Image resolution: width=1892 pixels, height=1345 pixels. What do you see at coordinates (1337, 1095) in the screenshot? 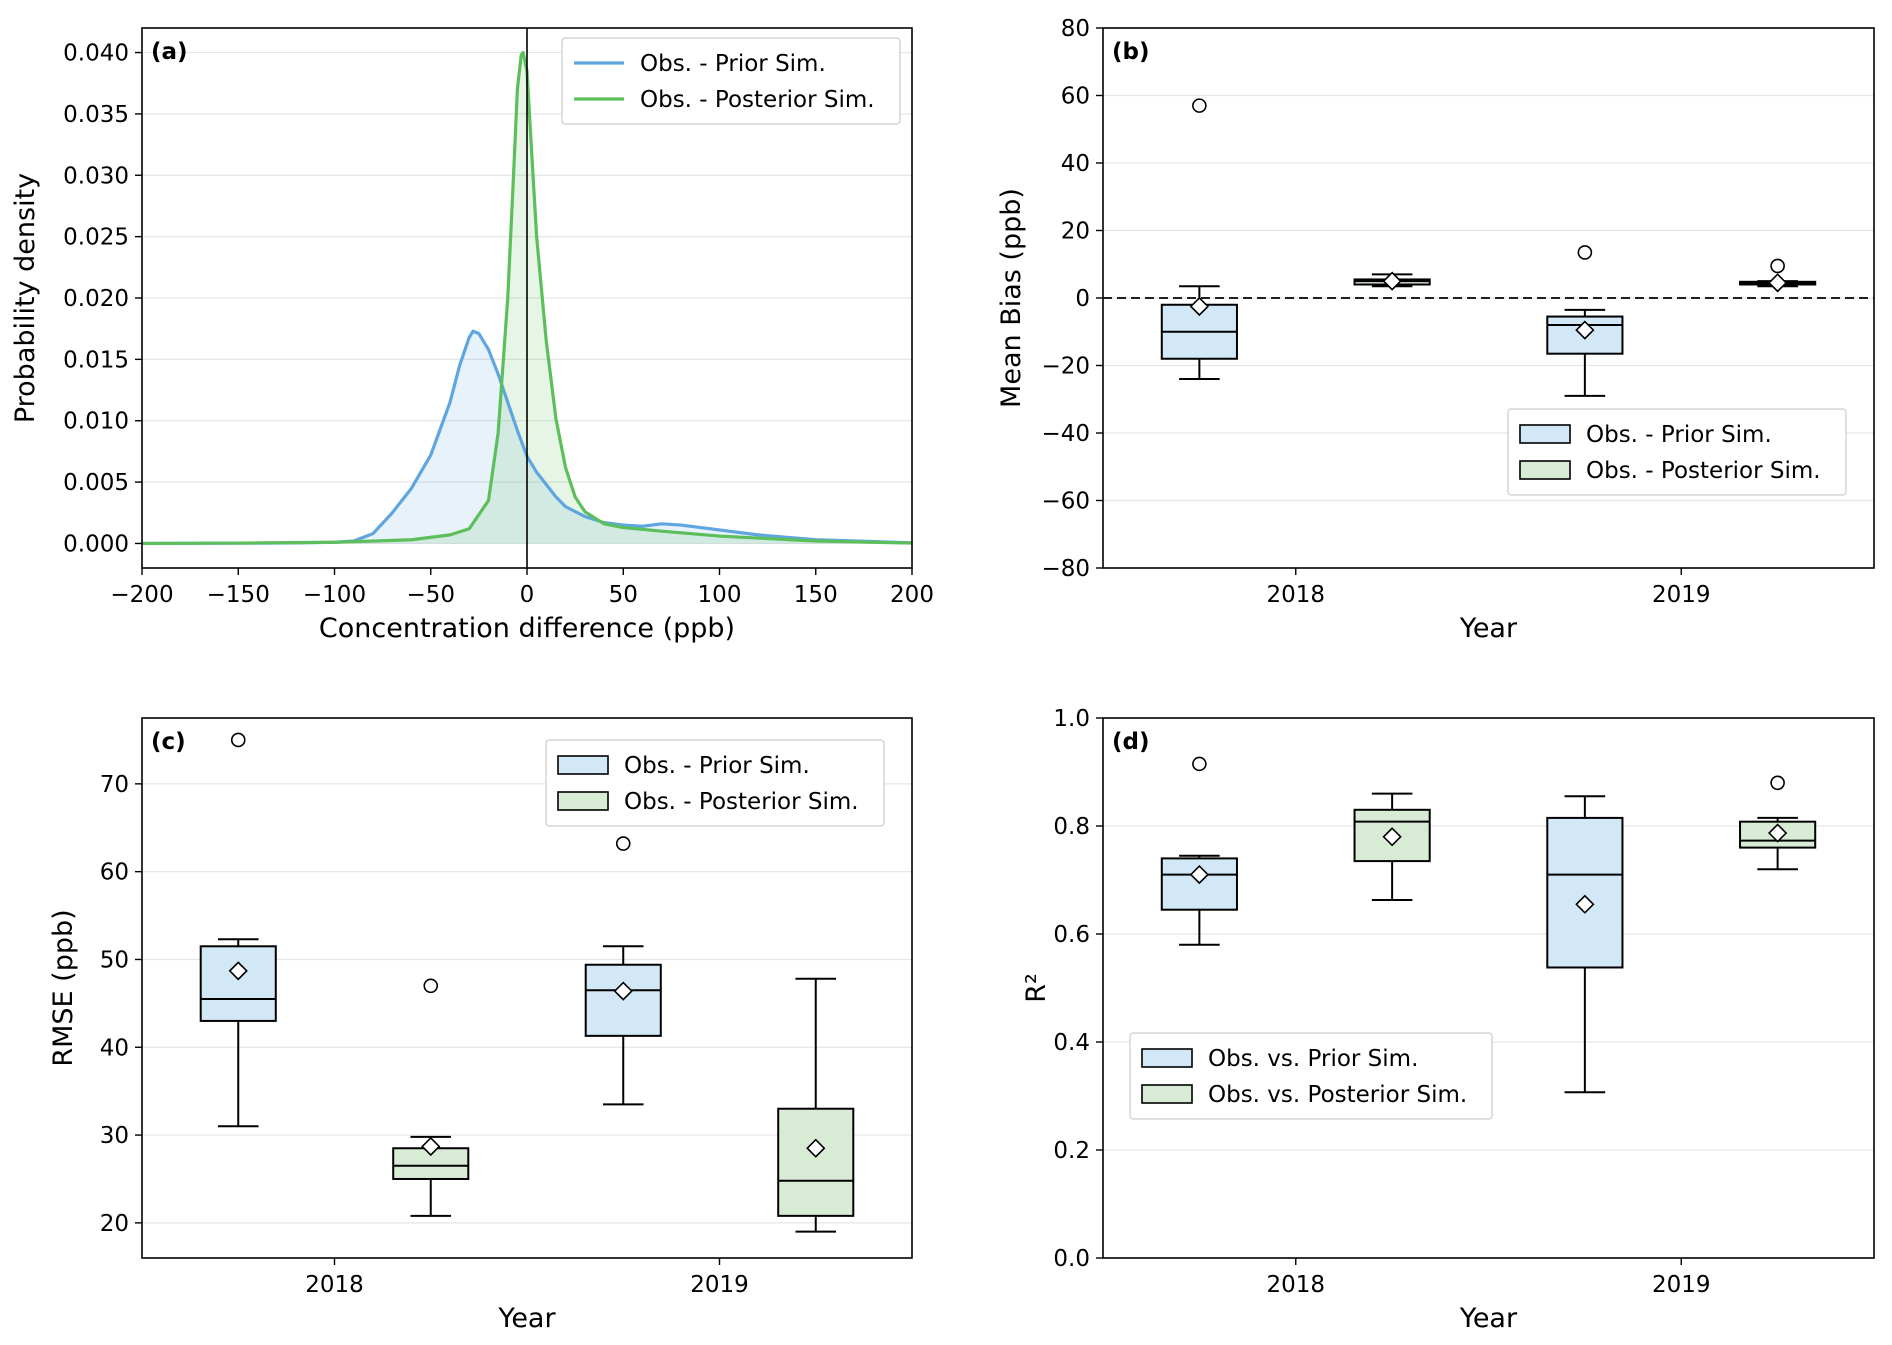
I see `legend-label: Obs. vs. Posterior Sim.` at bounding box center [1337, 1095].